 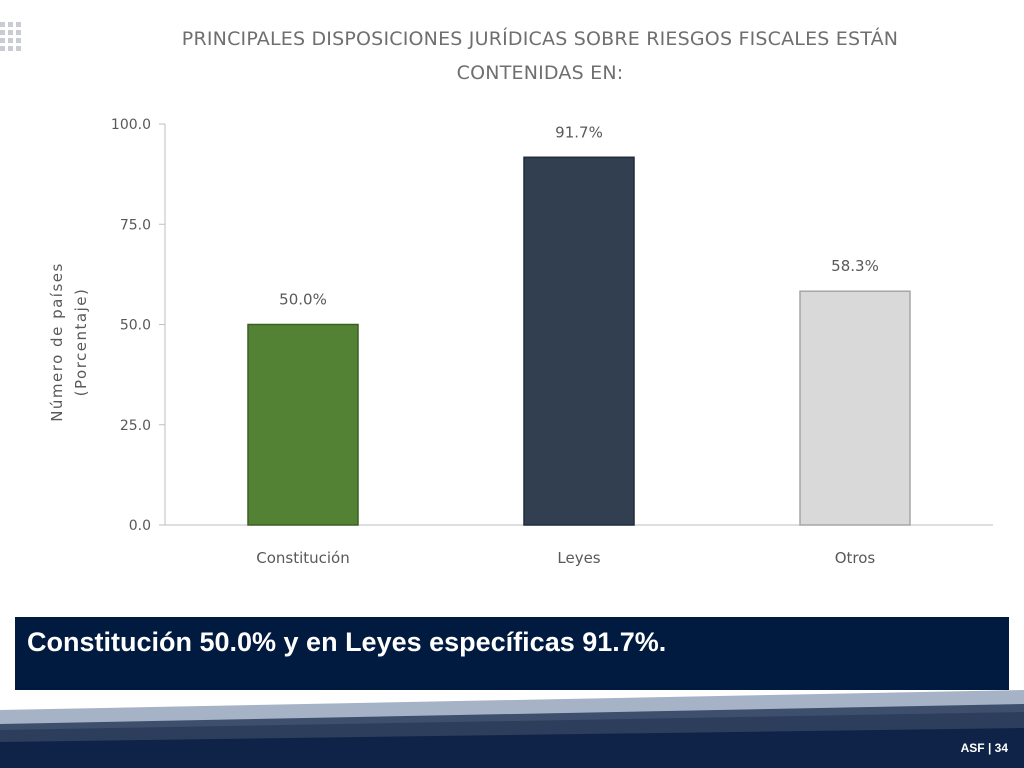 I want to click on data-label: 91.7%, so click(x=579, y=132).